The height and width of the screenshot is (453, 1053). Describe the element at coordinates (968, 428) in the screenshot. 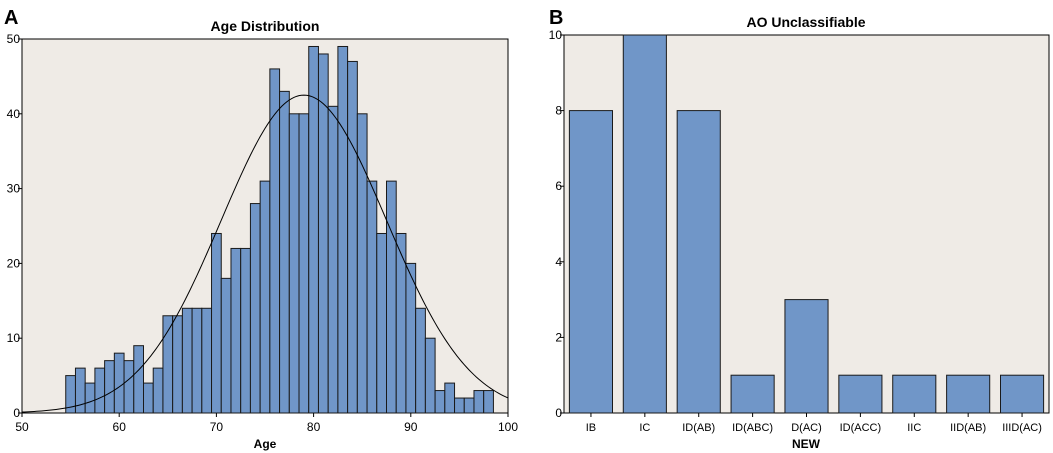

I see `category-label: IID(AB)` at that location.